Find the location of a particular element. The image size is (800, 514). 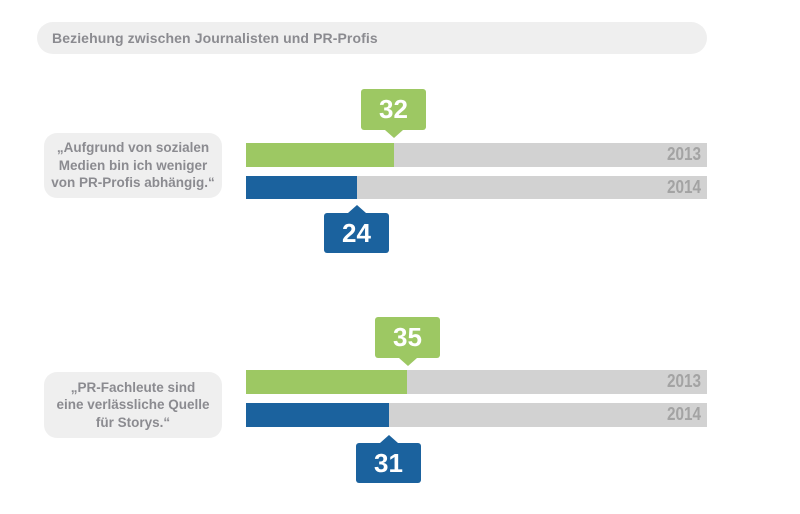

value-label: 24 is located at coordinates (356, 232).